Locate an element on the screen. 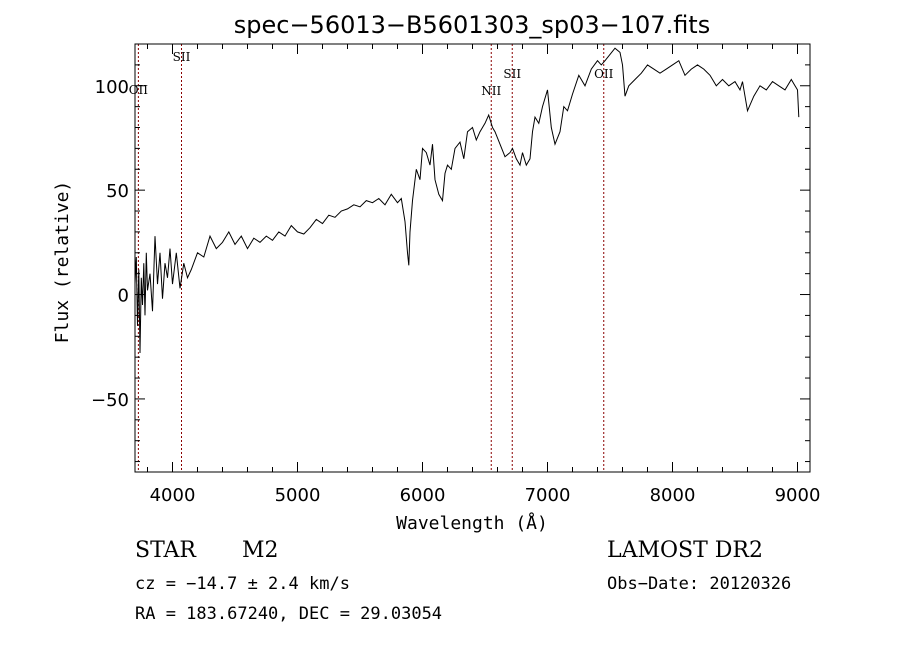  x-tick-label: 4000 is located at coordinates (173, 495).